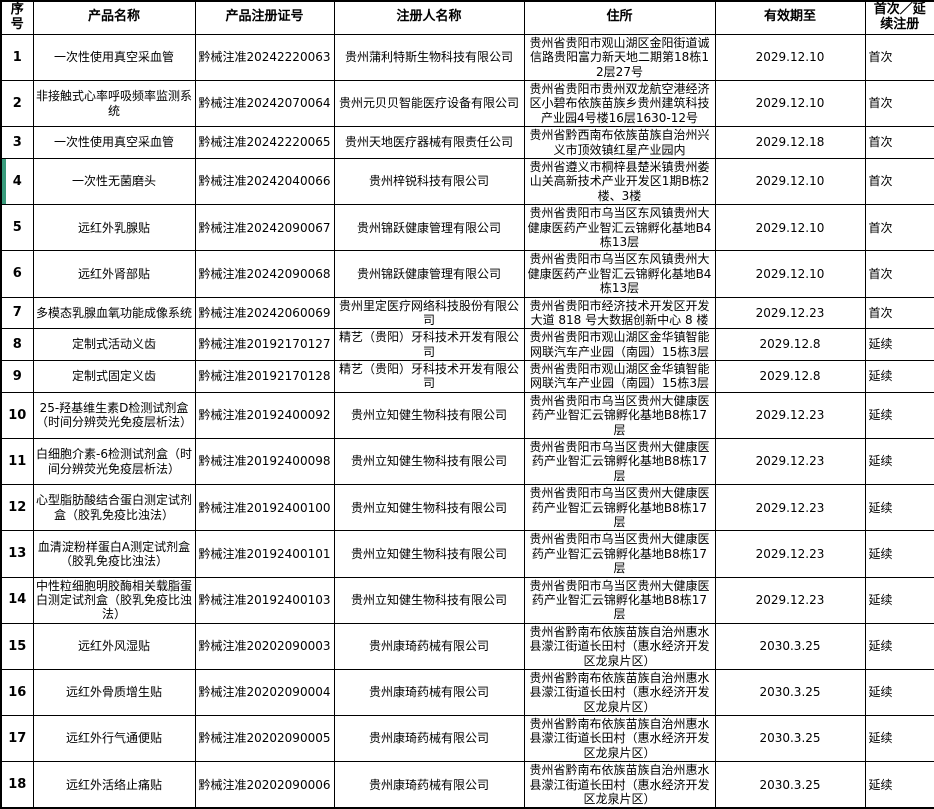  Describe the element at coordinates (17, 142) in the screenshot. I see `cell-serial-number: 3` at that location.